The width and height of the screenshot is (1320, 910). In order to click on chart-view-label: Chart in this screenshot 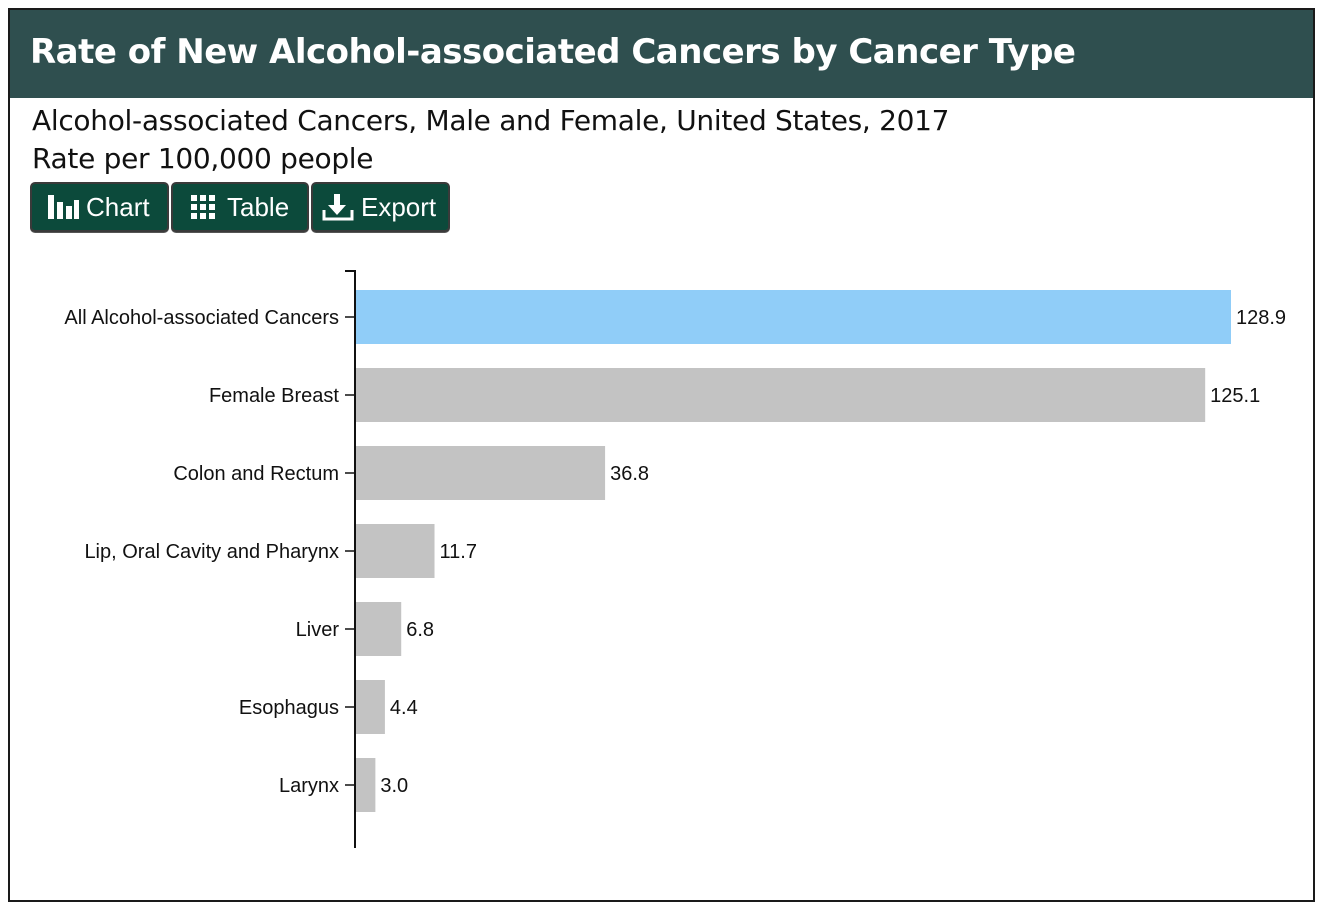, I will do `click(118, 206)`.